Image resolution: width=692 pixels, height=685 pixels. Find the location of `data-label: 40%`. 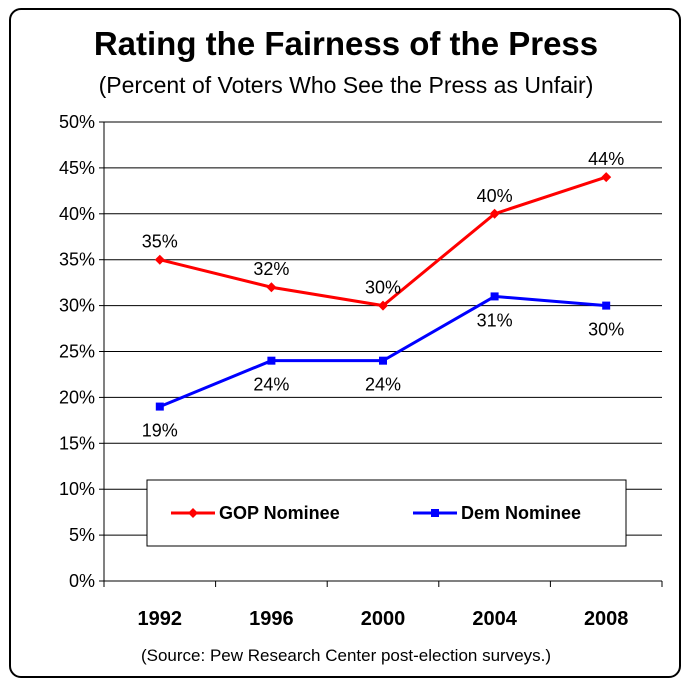

data-label: 40% is located at coordinates (495, 196).